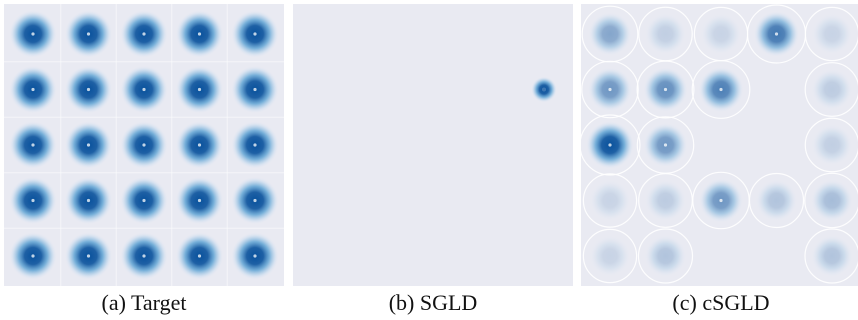 This screenshot has width=858, height=320. Describe the element at coordinates (144, 302) in the screenshot. I see `caption-target: (a) Target` at that location.